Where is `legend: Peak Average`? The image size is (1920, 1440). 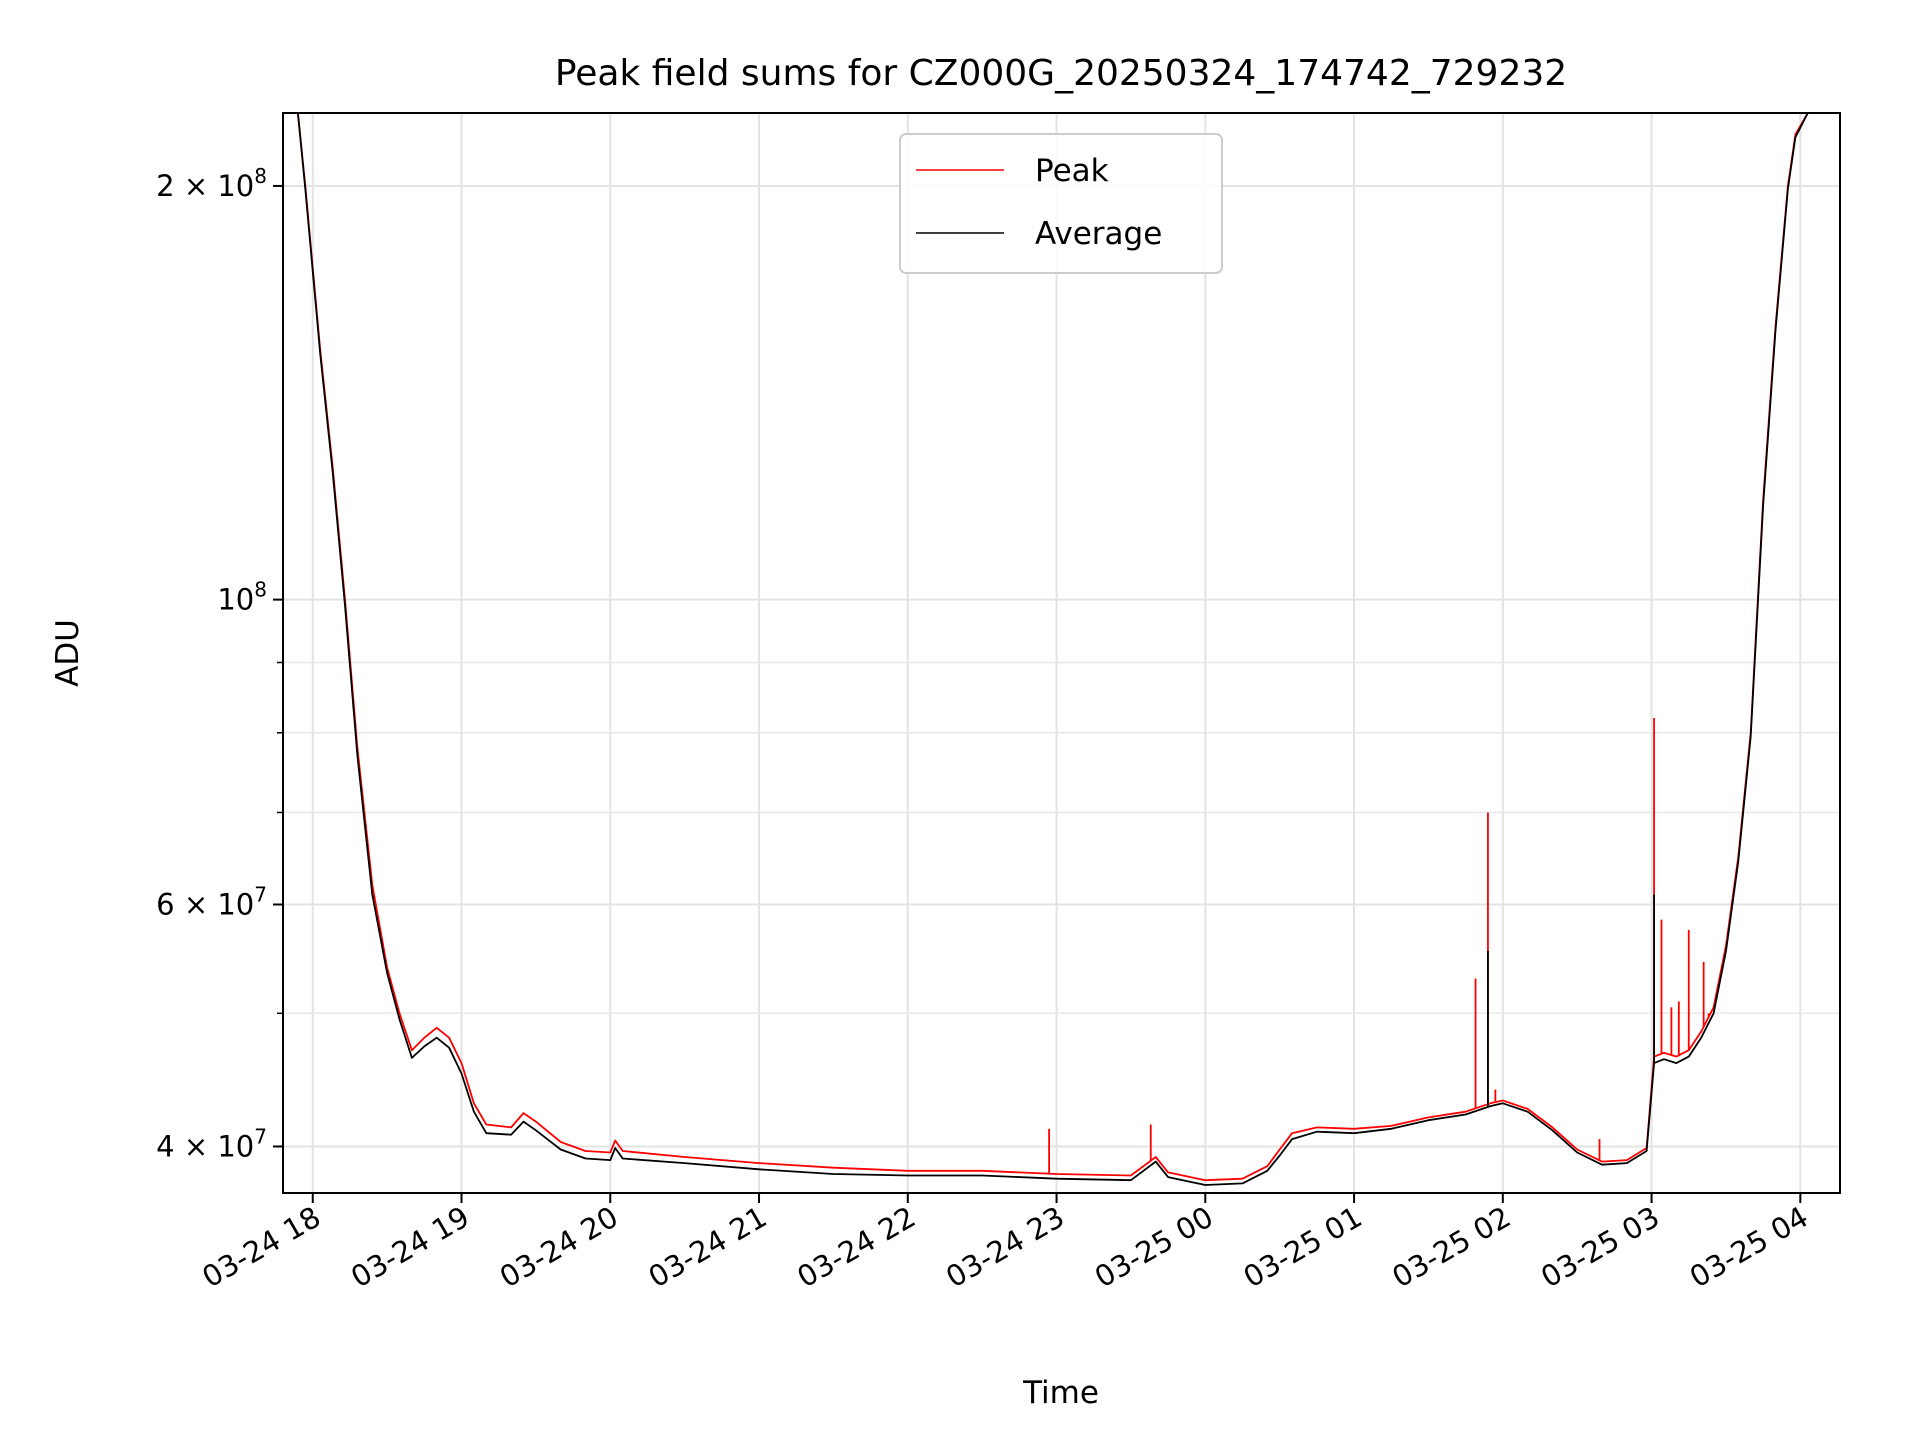 legend: Peak Average is located at coordinates (1061, 203).